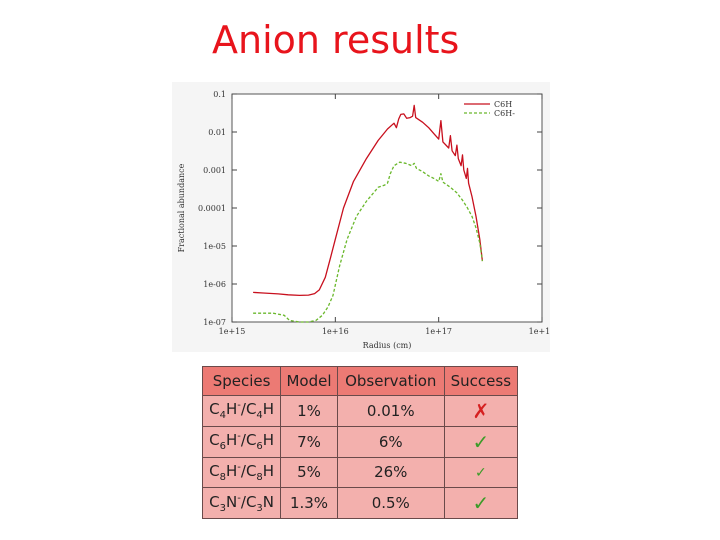  What do you see at coordinates (241, 503) in the screenshot?
I see `species-cell: C3N-/C3N` at bounding box center [241, 503].